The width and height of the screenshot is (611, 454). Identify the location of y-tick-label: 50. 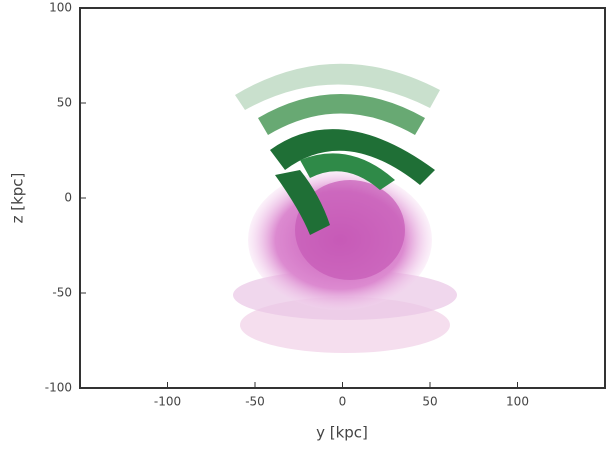
(64, 103).